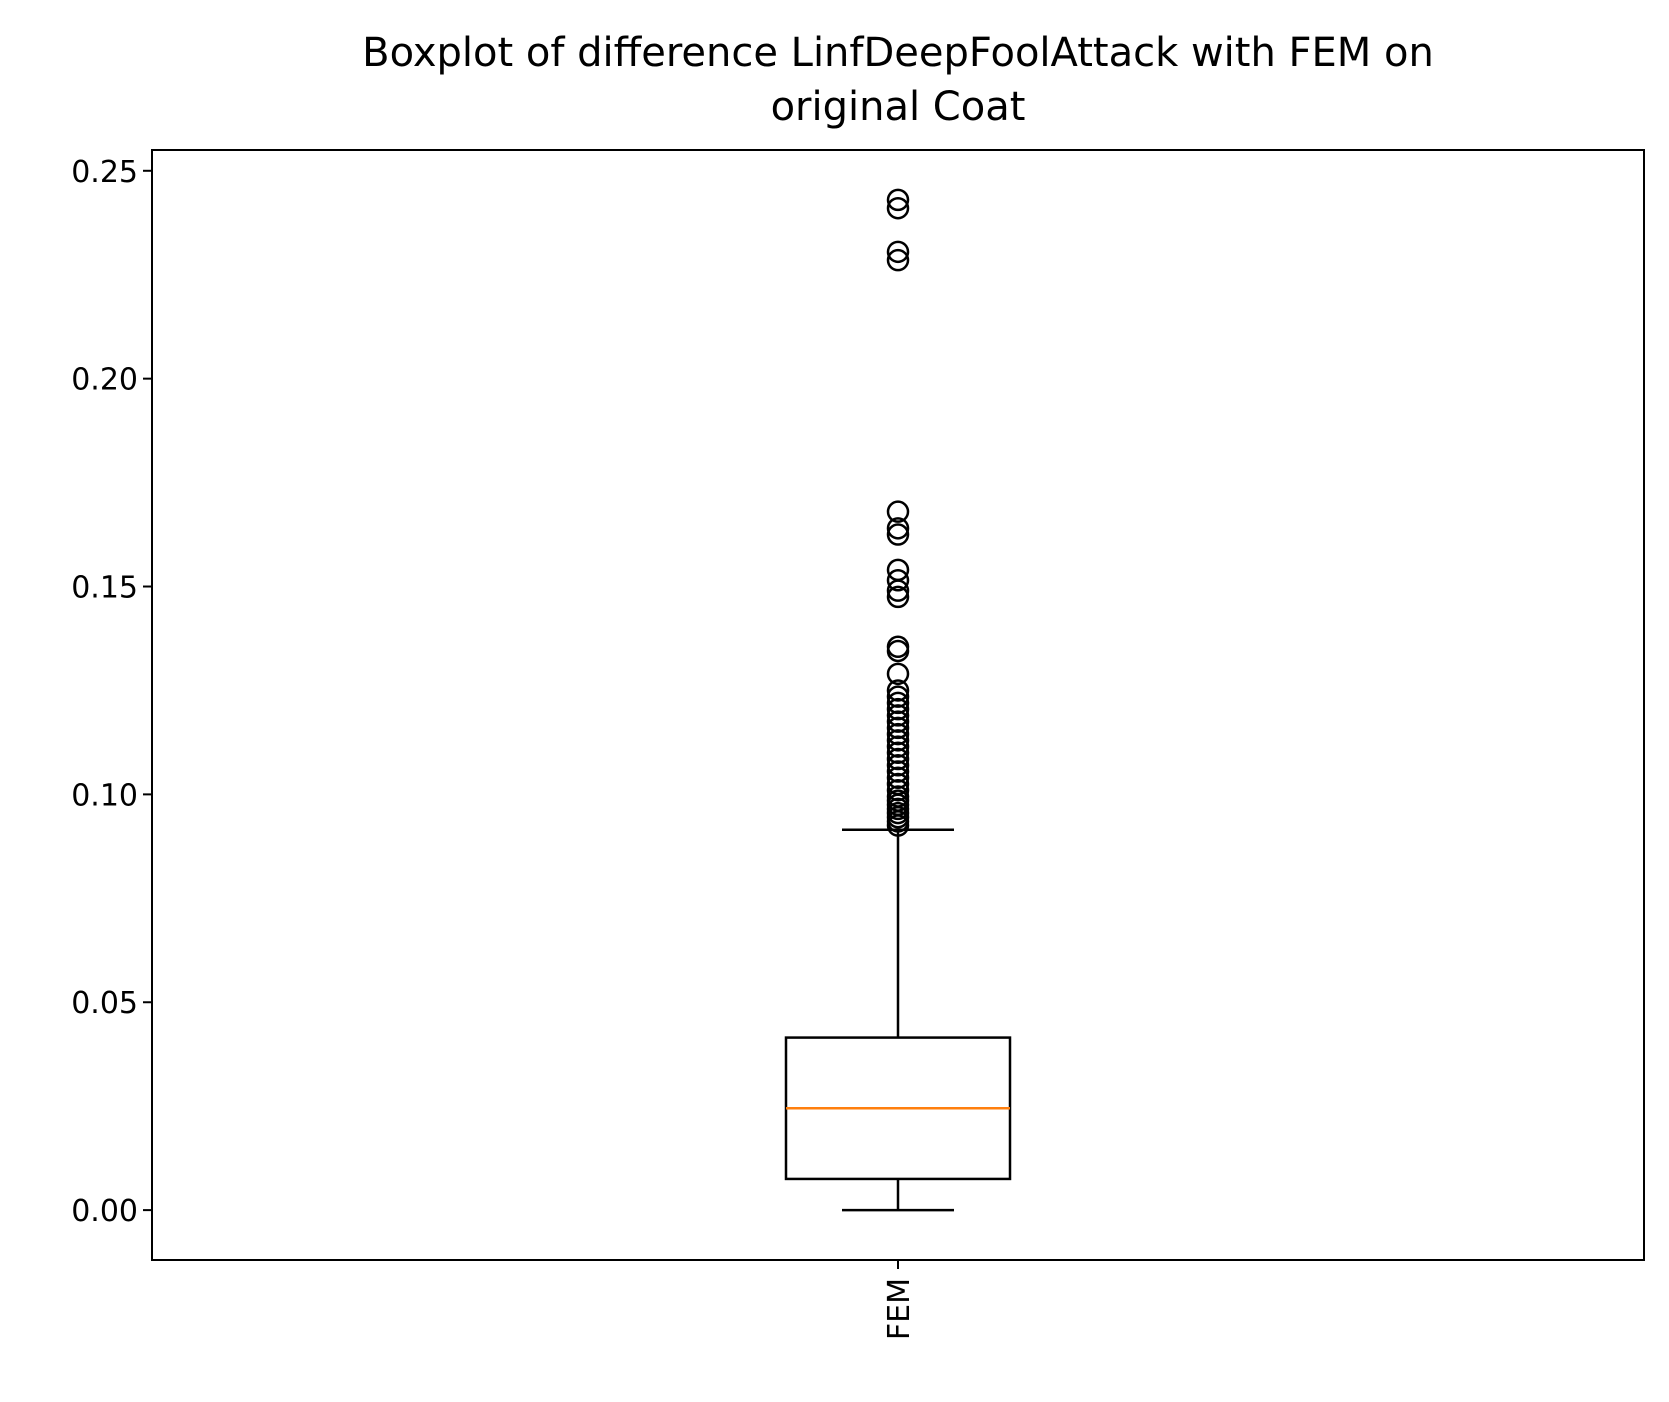 The width and height of the screenshot is (1669, 1402). I want to click on plot-area, so click(898, 700).